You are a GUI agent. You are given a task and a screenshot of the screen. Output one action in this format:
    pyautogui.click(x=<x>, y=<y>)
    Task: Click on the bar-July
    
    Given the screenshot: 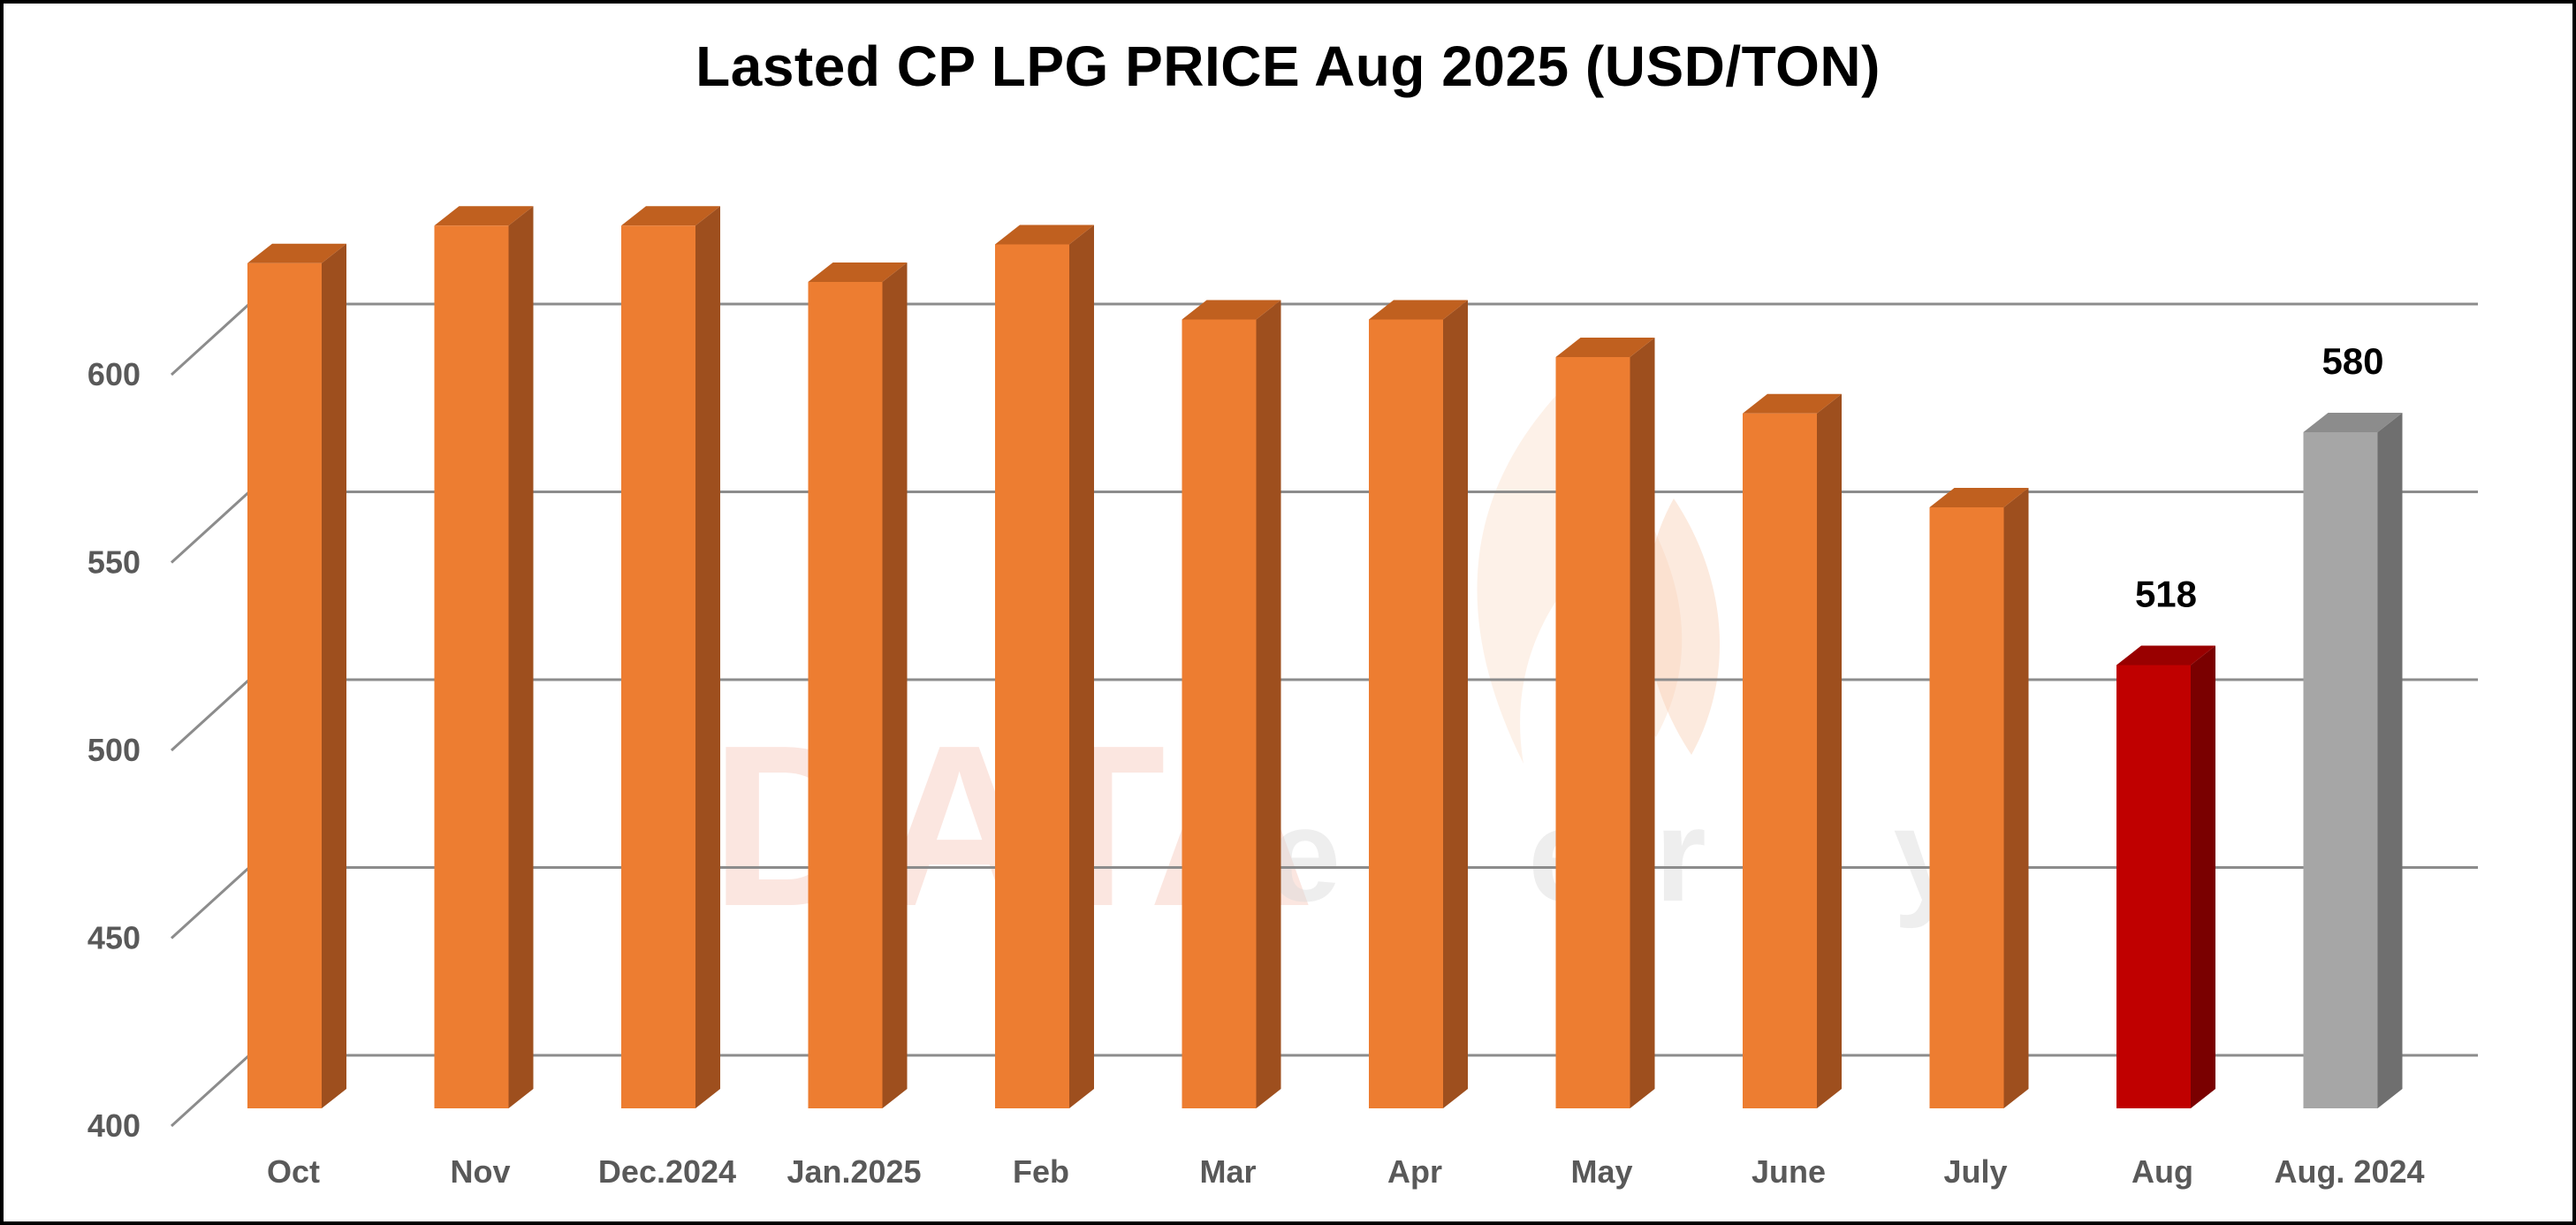 What is the action you would take?
    pyautogui.click(x=1979, y=798)
    